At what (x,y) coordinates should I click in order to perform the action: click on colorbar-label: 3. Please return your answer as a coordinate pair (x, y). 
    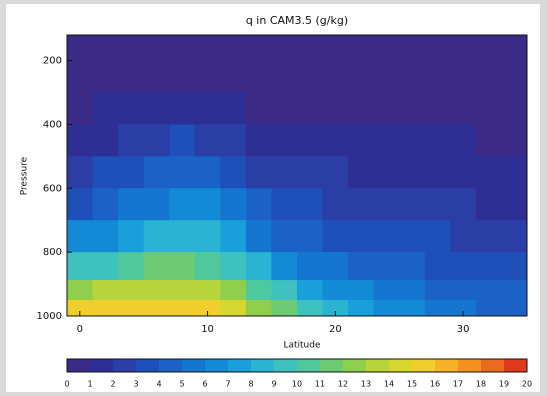
    Looking at the image, I should click on (135, 384).